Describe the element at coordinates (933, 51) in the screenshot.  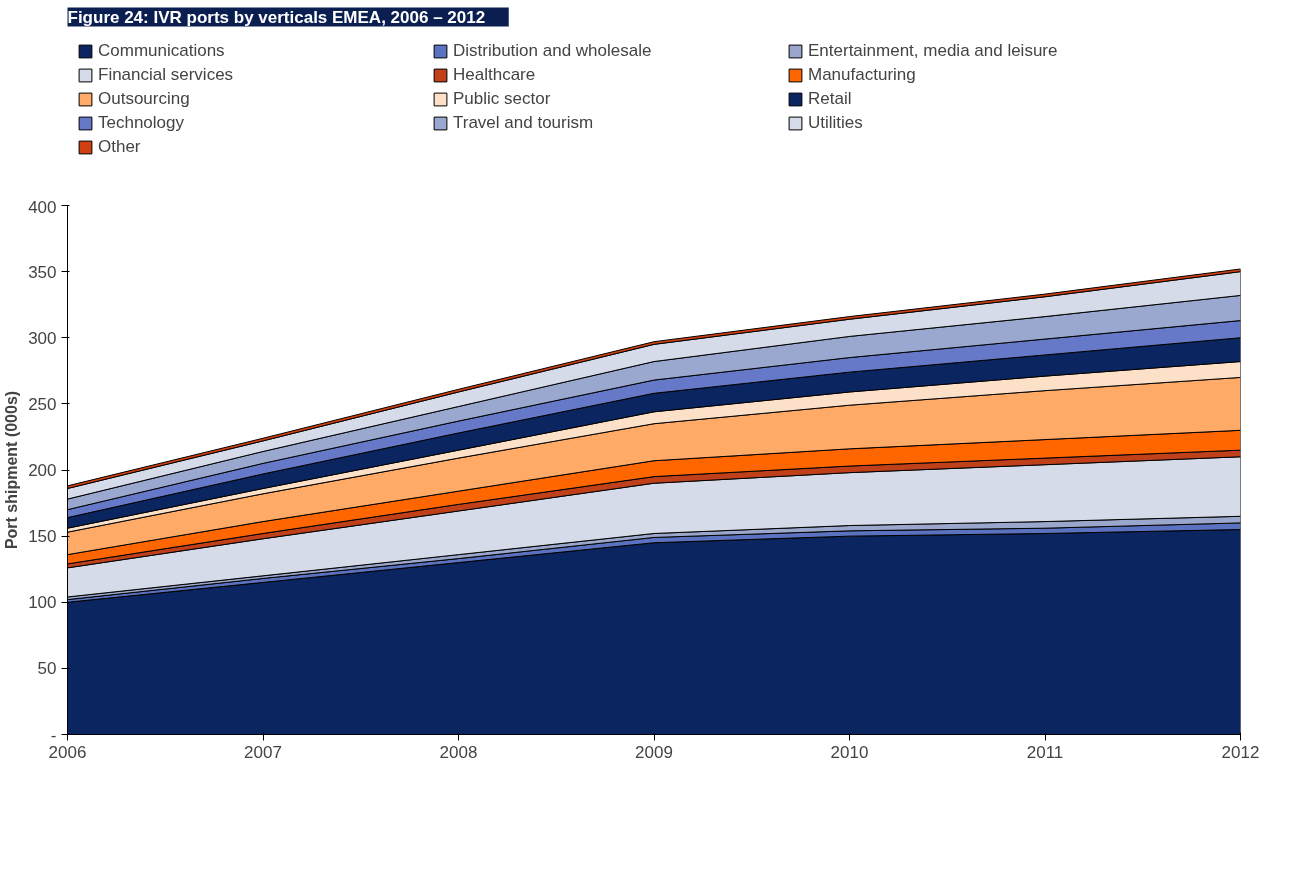
I see `legend-label: Entertainment, media and leisure` at that location.